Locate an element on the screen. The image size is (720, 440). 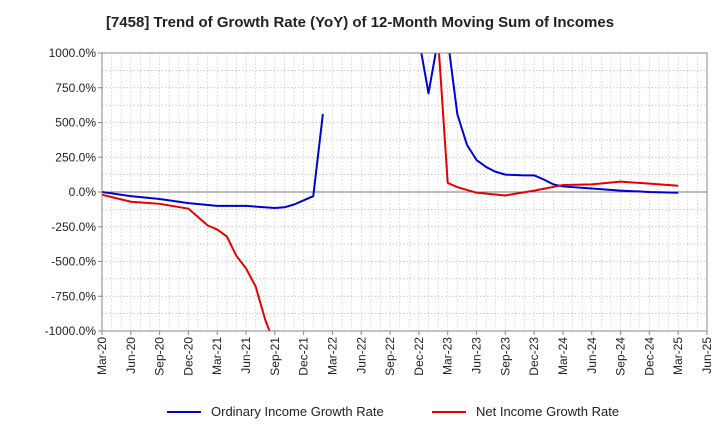
y-tick-label: -1000.0% is located at coordinates (71, 331).